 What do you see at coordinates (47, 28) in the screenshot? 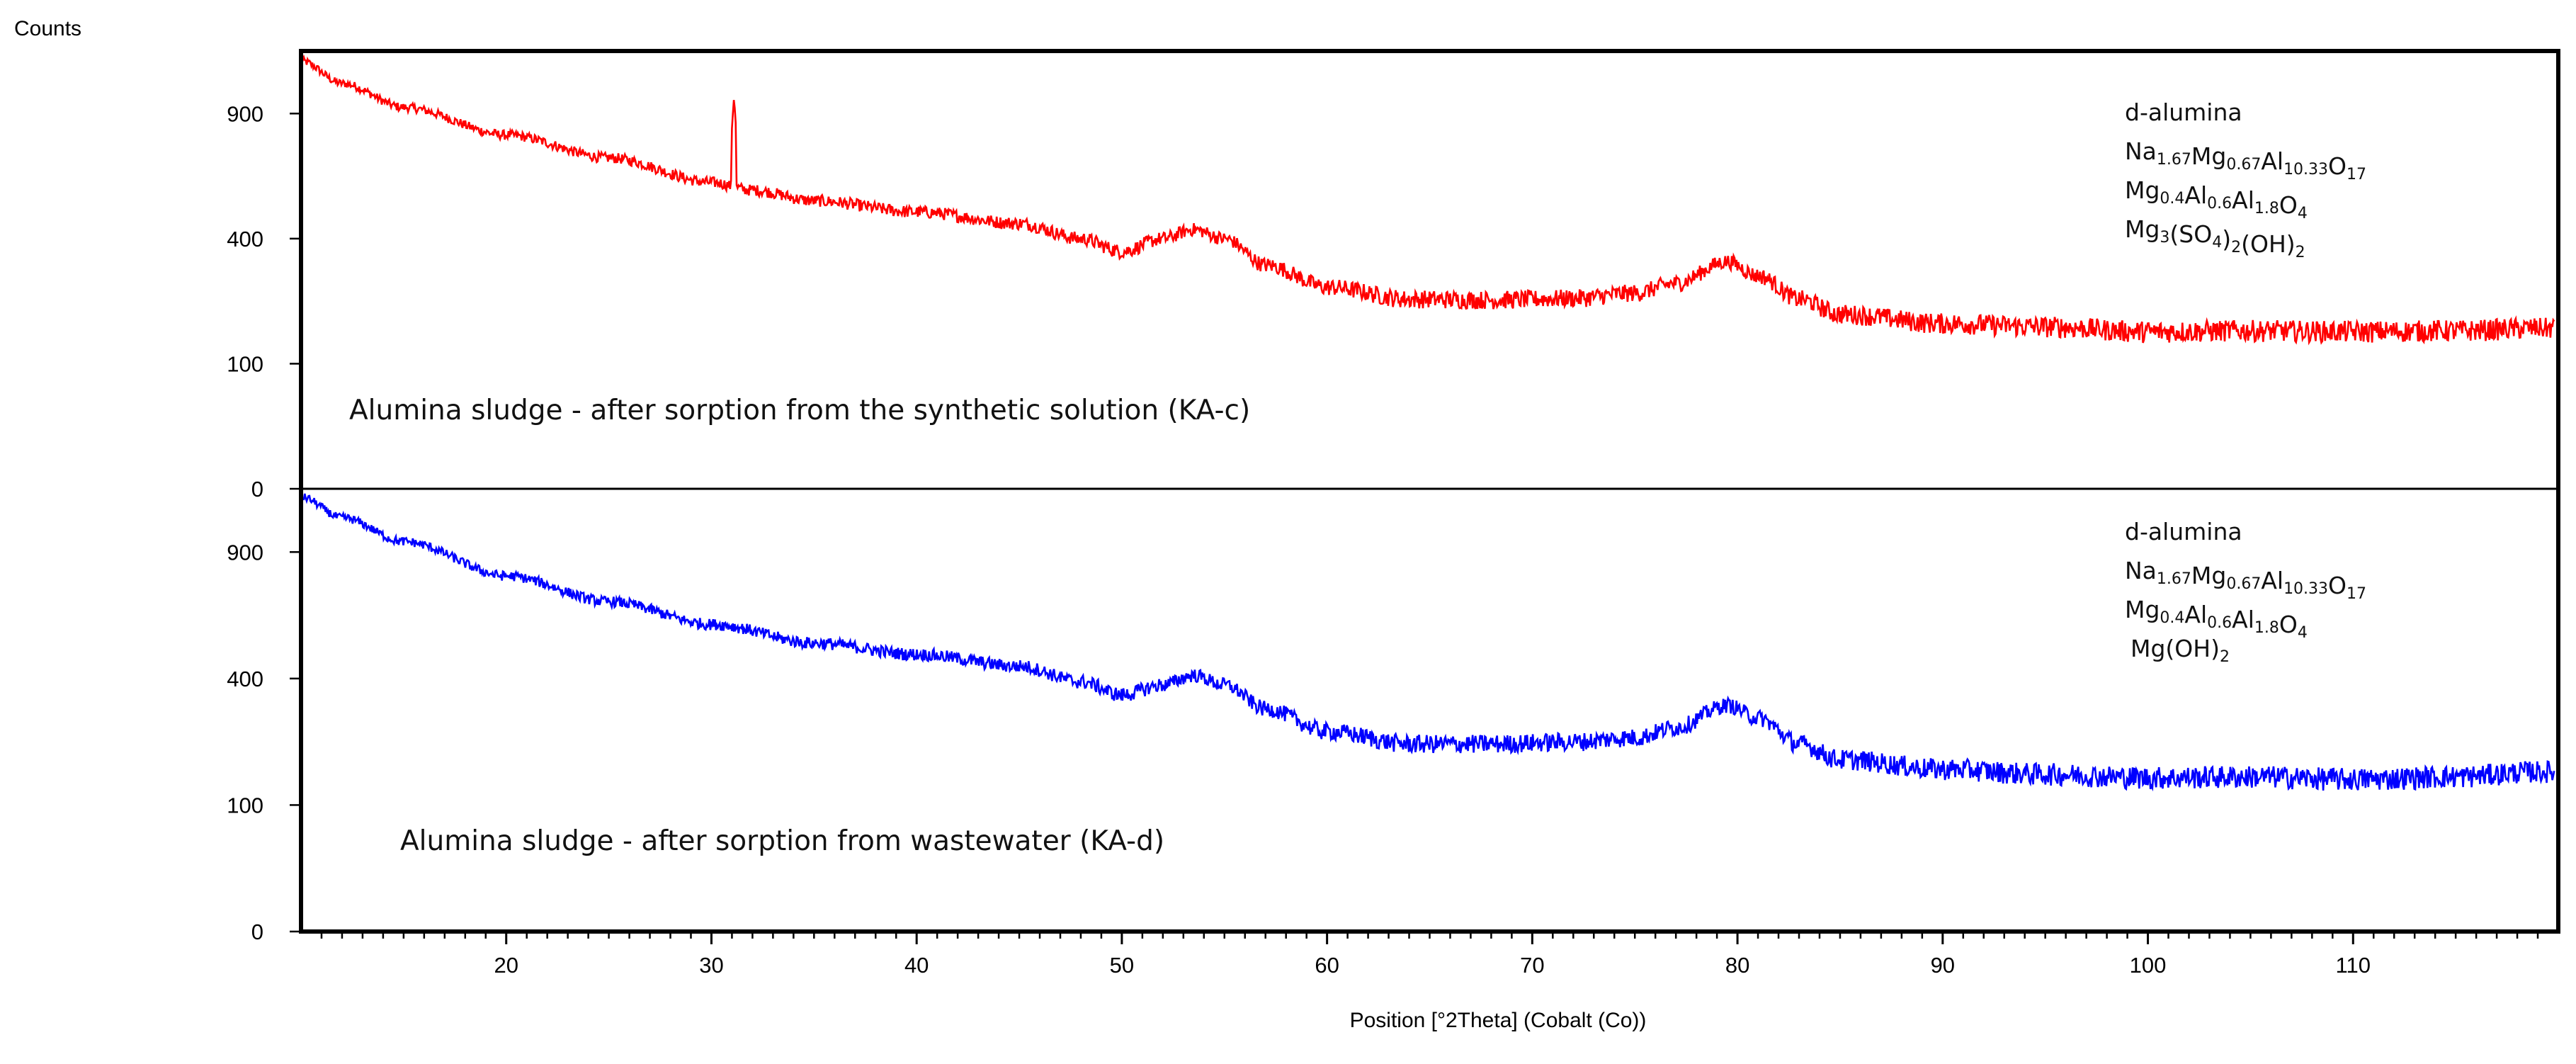
I see `y-axis-label: Counts` at bounding box center [47, 28].